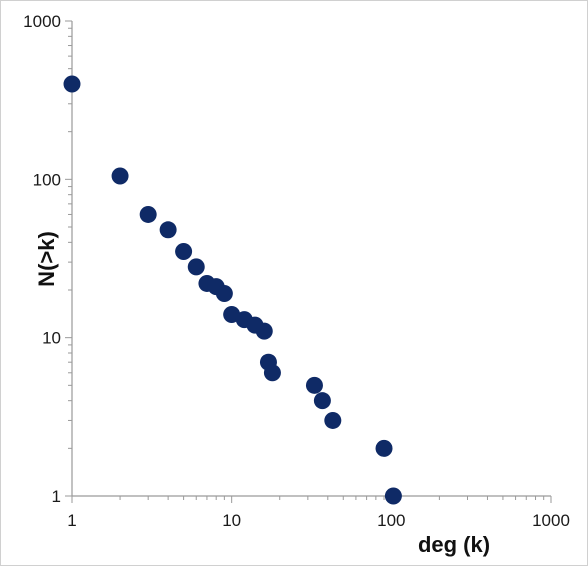 The width and height of the screenshot is (588, 566). Describe the element at coordinates (42, 21) in the screenshot. I see `y-tick-label: 1000` at that location.